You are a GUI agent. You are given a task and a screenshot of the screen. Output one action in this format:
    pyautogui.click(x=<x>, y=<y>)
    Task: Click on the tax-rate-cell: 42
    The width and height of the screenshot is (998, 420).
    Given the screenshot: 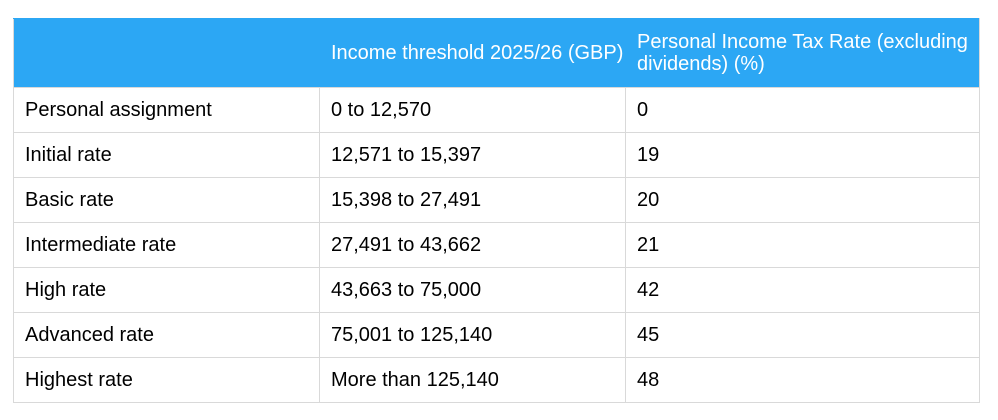 What is the action you would take?
    pyautogui.click(x=802, y=290)
    